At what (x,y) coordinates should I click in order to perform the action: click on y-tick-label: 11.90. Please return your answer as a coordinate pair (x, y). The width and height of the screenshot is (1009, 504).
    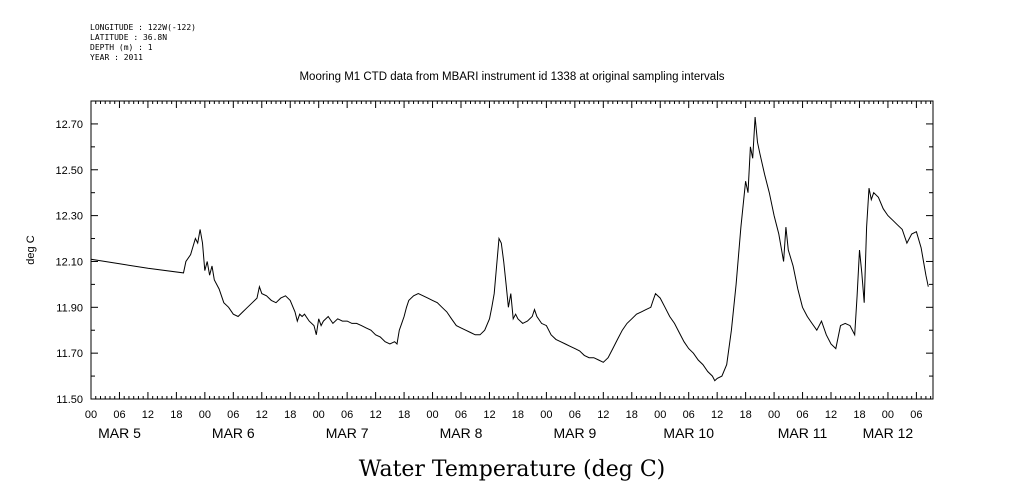
    Looking at the image, I should click on (69, 308).